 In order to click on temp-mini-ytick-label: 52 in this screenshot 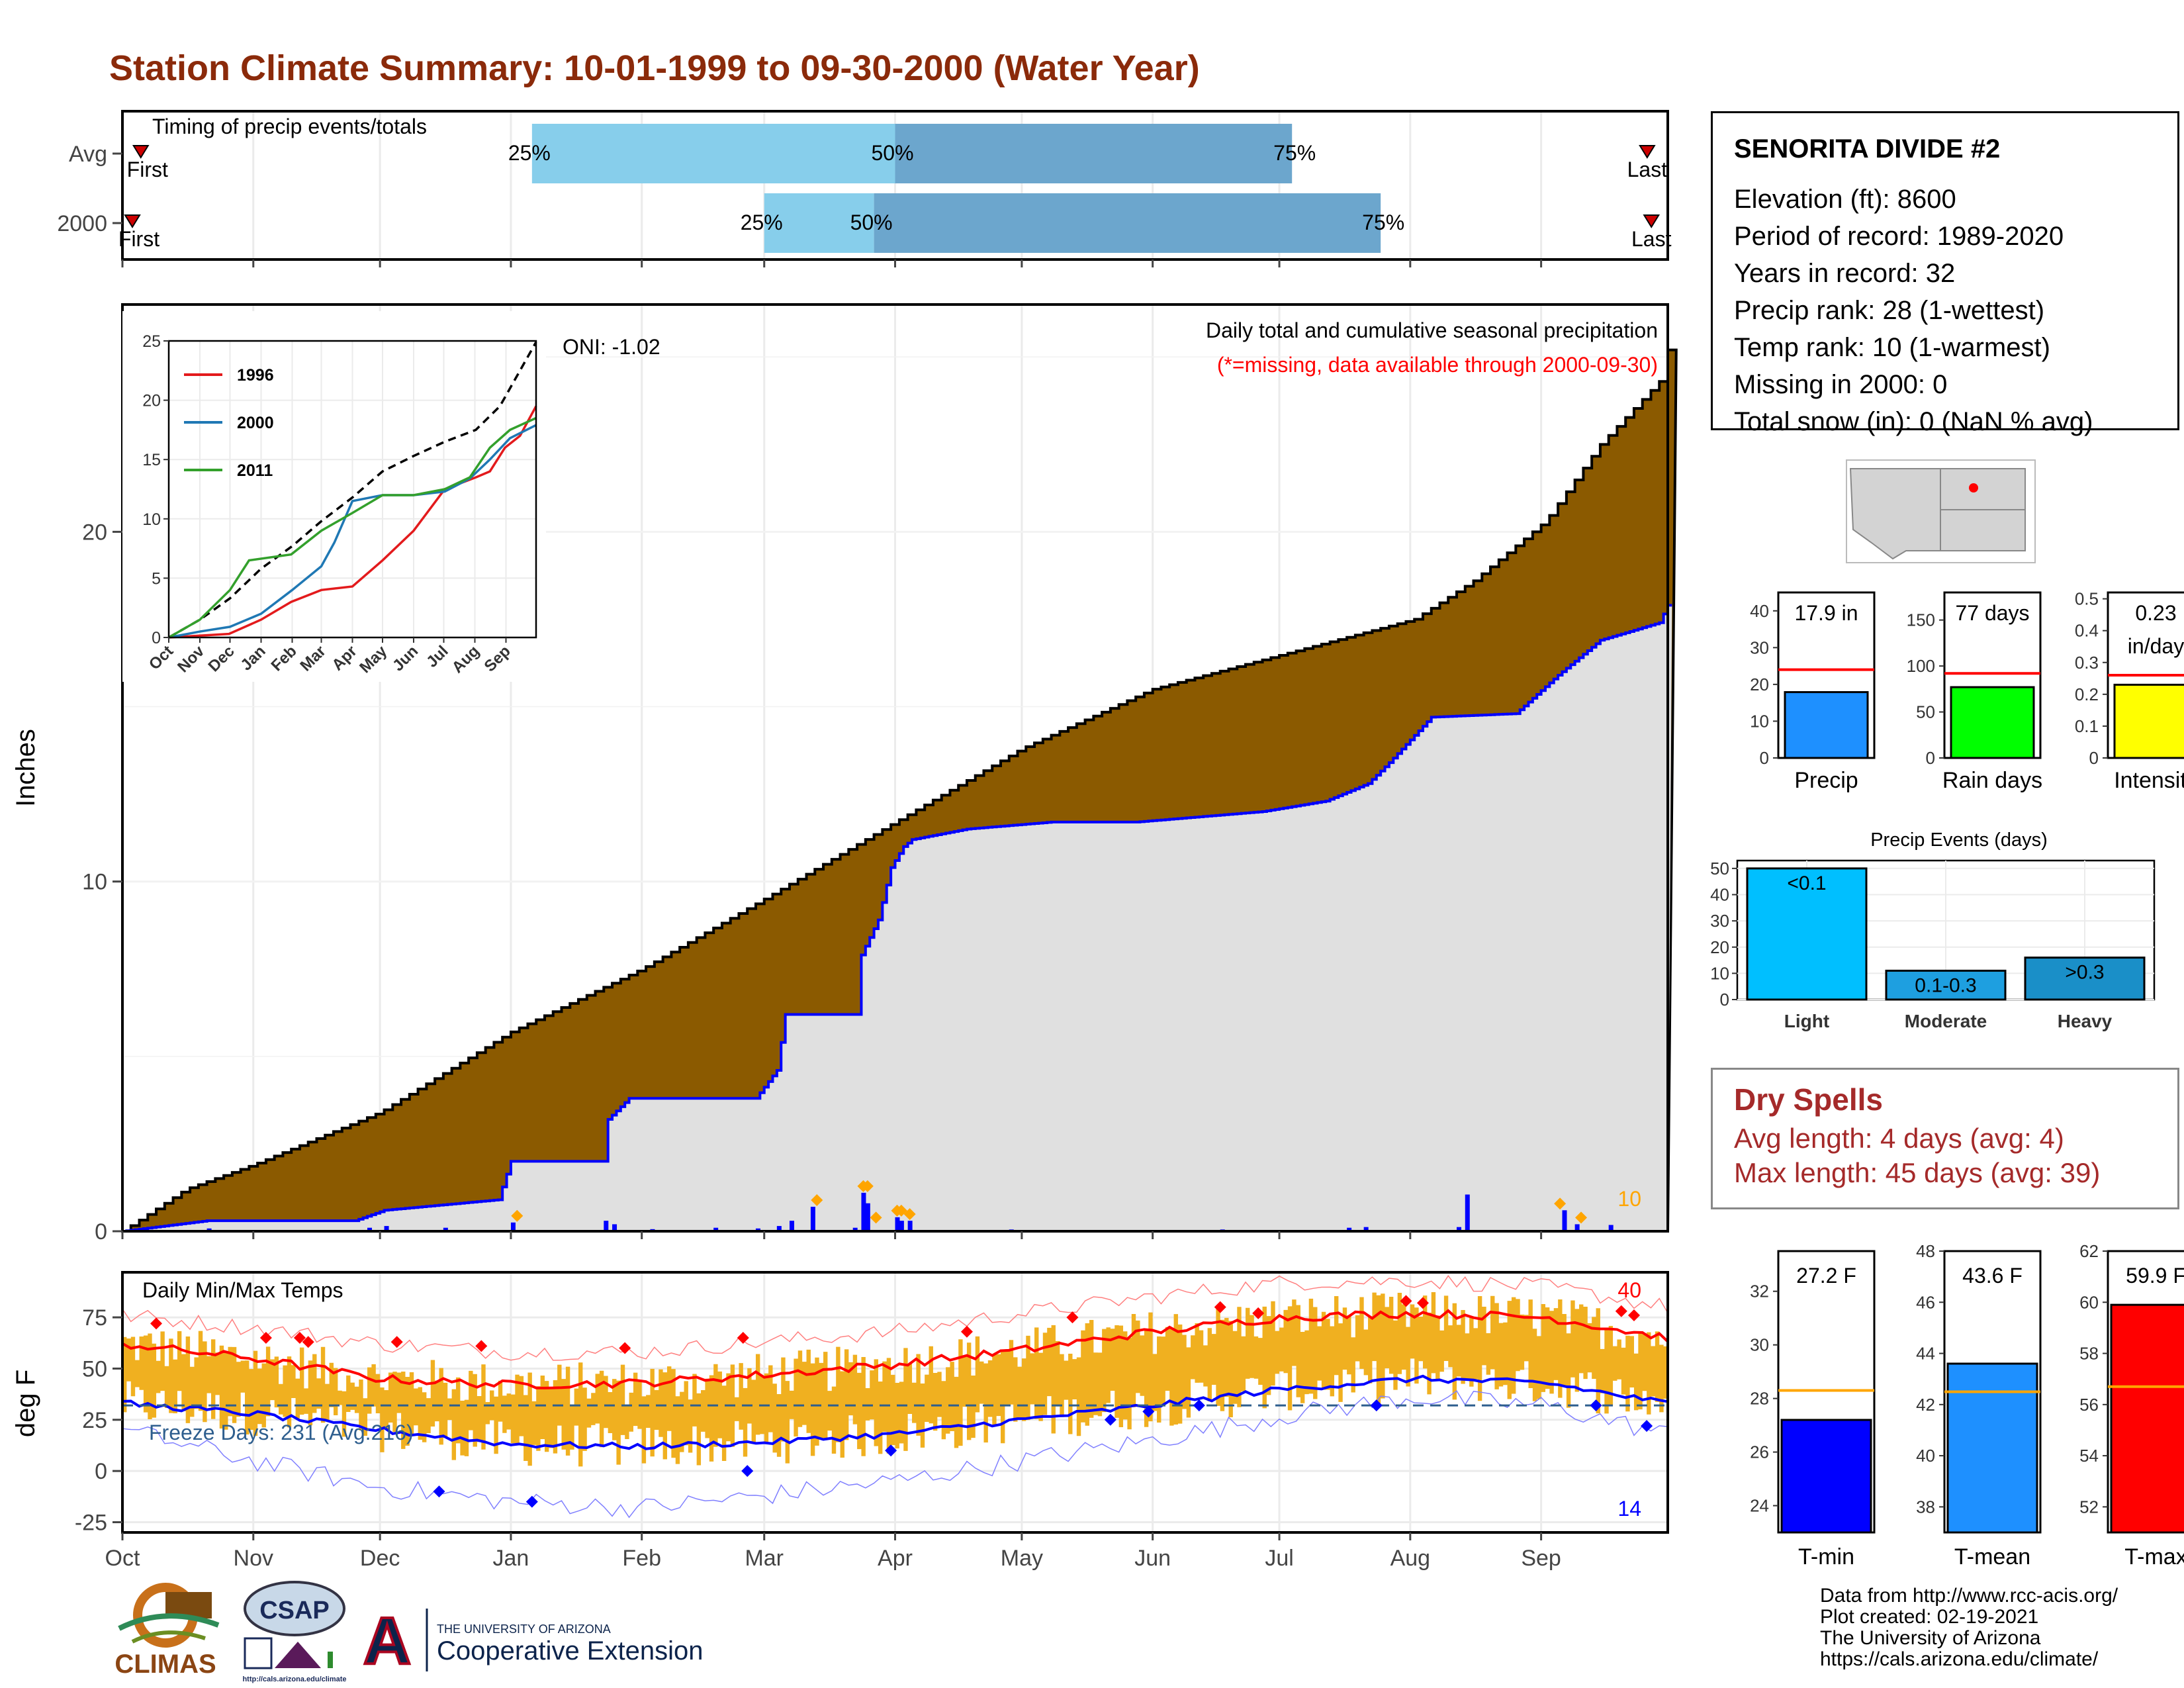, I will do `click(2089, 1507)`.